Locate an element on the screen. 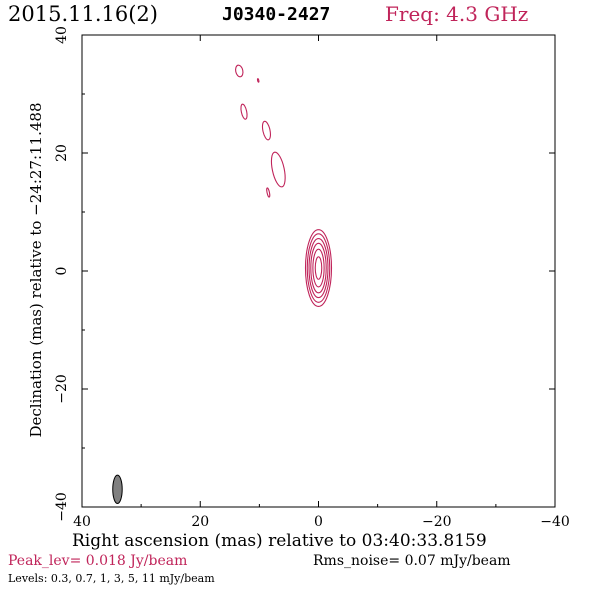 This screenshot has width=590, height=590. peak-level: Peak_lev= 0.018 Jy/beam is located at coordinates (98, 561).